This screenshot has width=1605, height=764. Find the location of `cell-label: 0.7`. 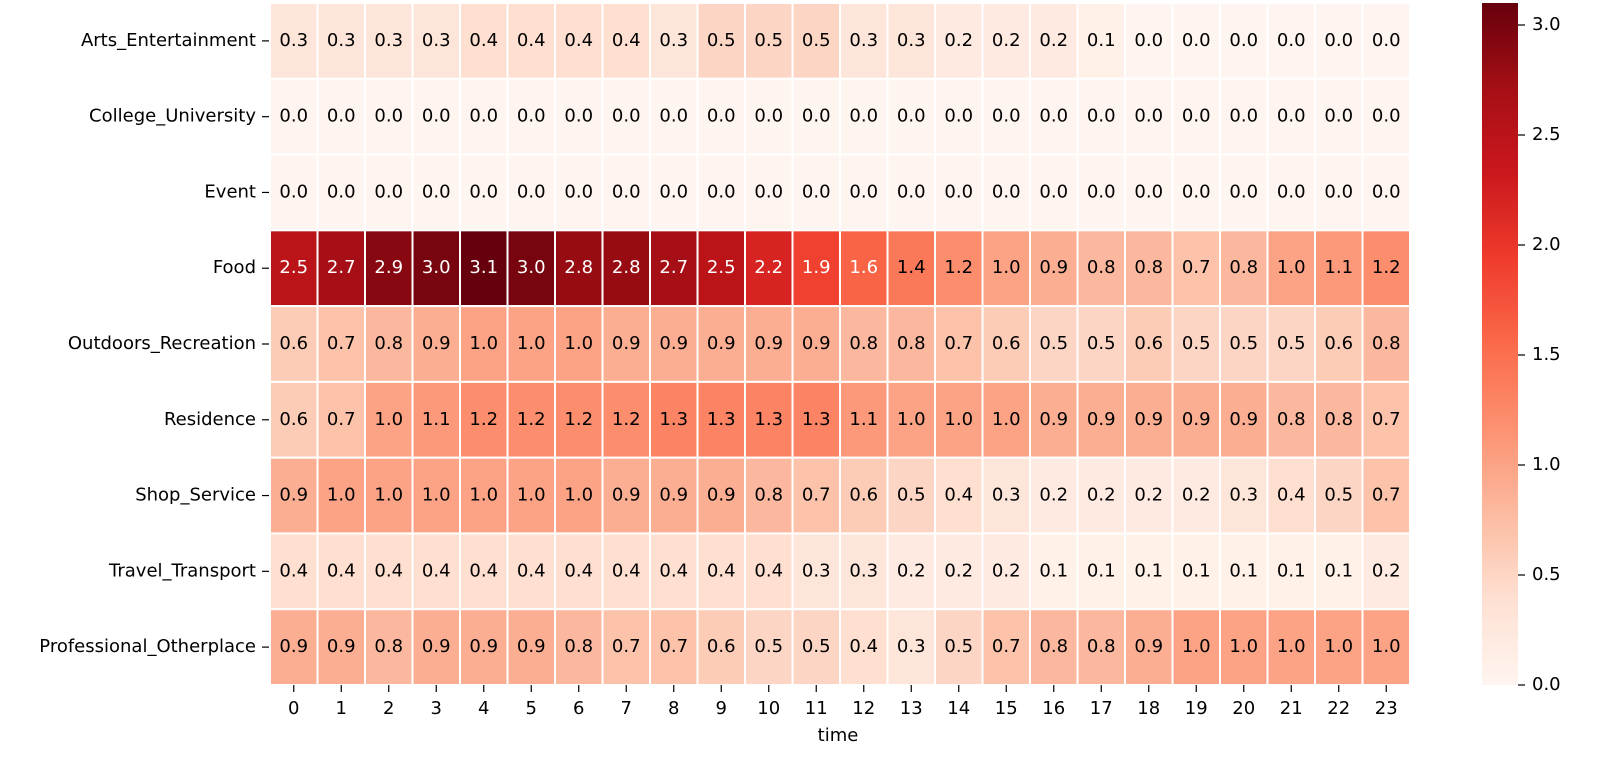

cell-label: 0.7 is located at coordinates (1386, 419).